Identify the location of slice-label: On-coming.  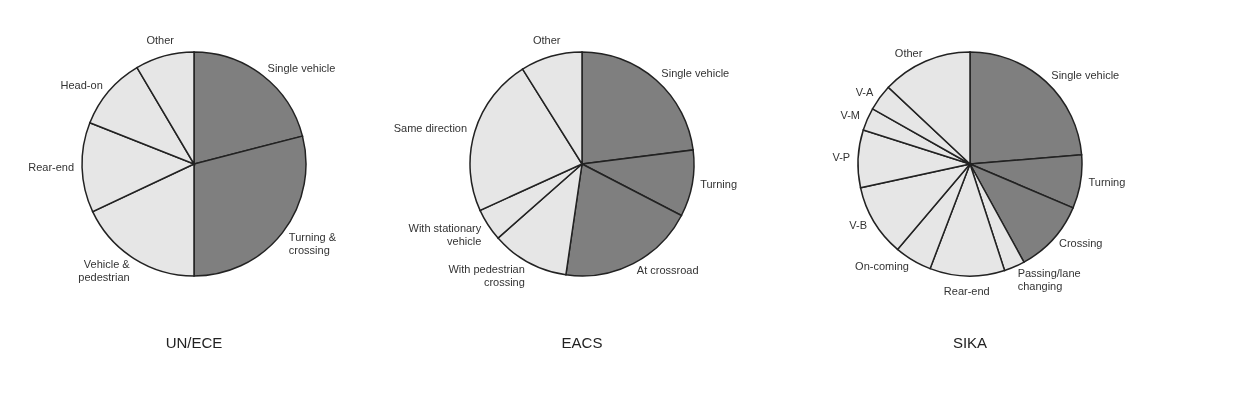
(882, 266).